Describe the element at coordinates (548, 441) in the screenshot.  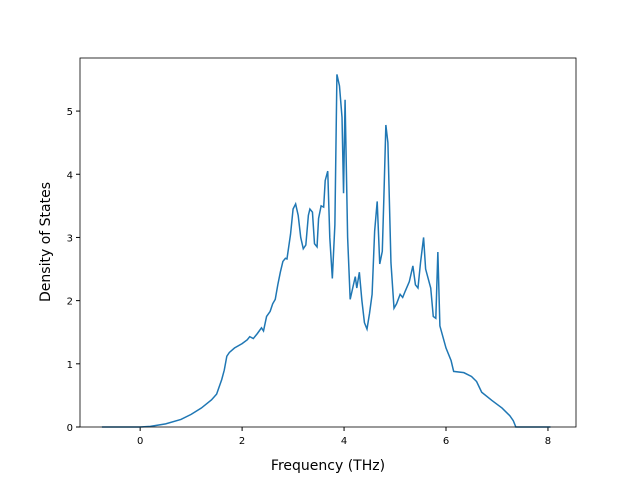
I see `x-tick-label: 8` at that location.